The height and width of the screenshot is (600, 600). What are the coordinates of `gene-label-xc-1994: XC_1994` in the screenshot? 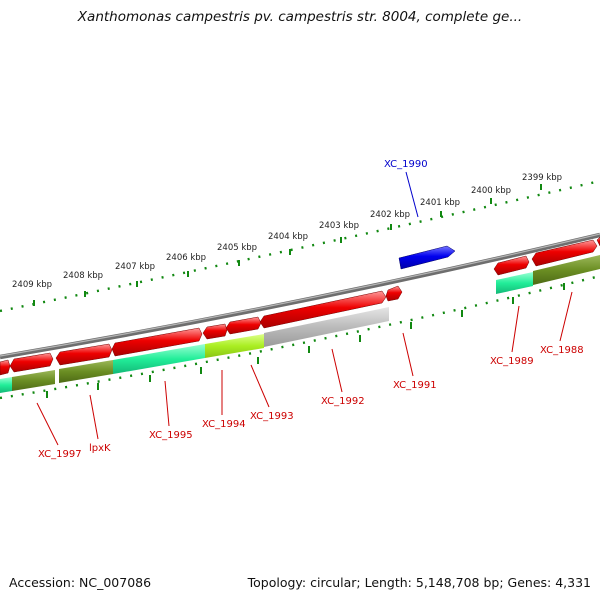 It's located at (224, 424).